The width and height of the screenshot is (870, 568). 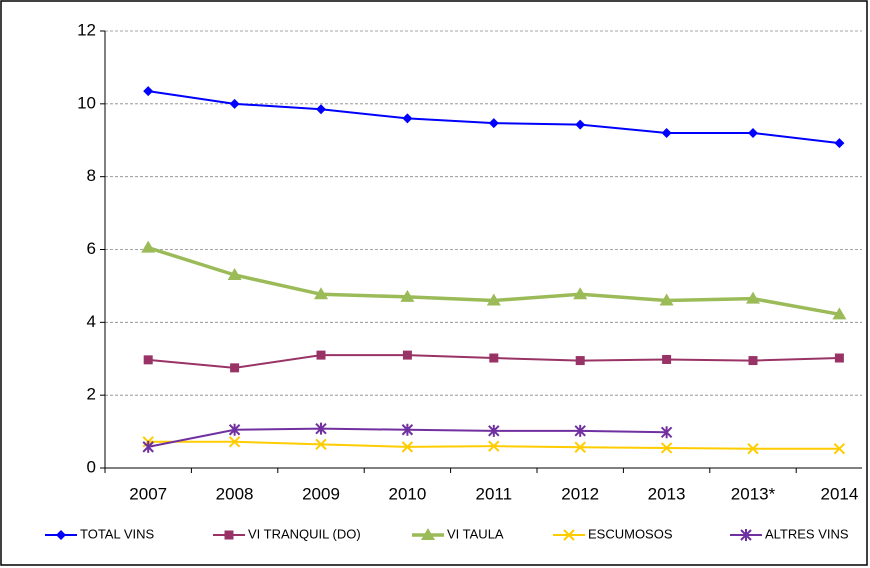 What do you see at coordinates (148, 493) in the screenshot?
I see `x-tick-label: 2007` at bounding box center [148, 493].